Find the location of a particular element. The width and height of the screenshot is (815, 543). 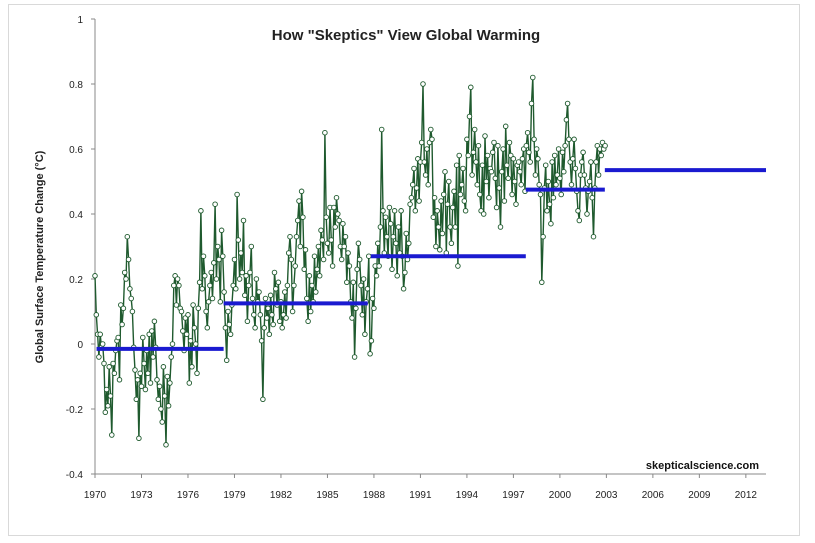

x-tick-label: 2012 is located at coordinates (746, 495).